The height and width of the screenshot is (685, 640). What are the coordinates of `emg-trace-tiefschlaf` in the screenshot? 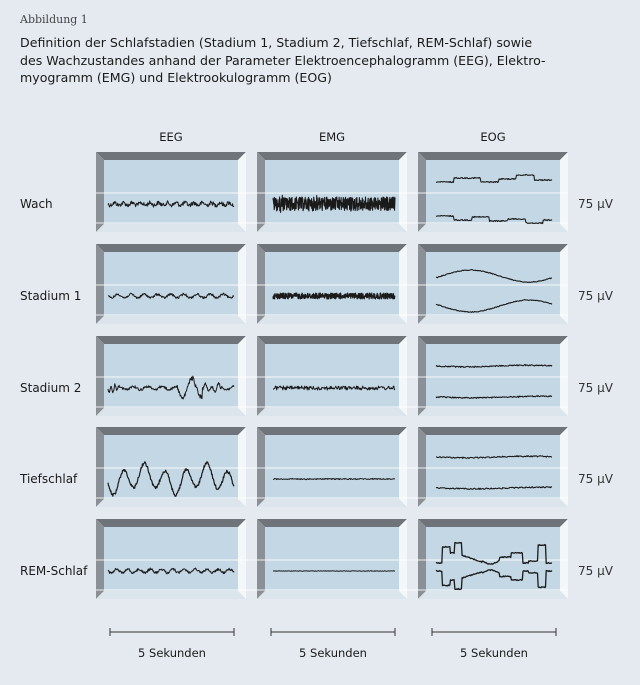 It's located at (334, 479).